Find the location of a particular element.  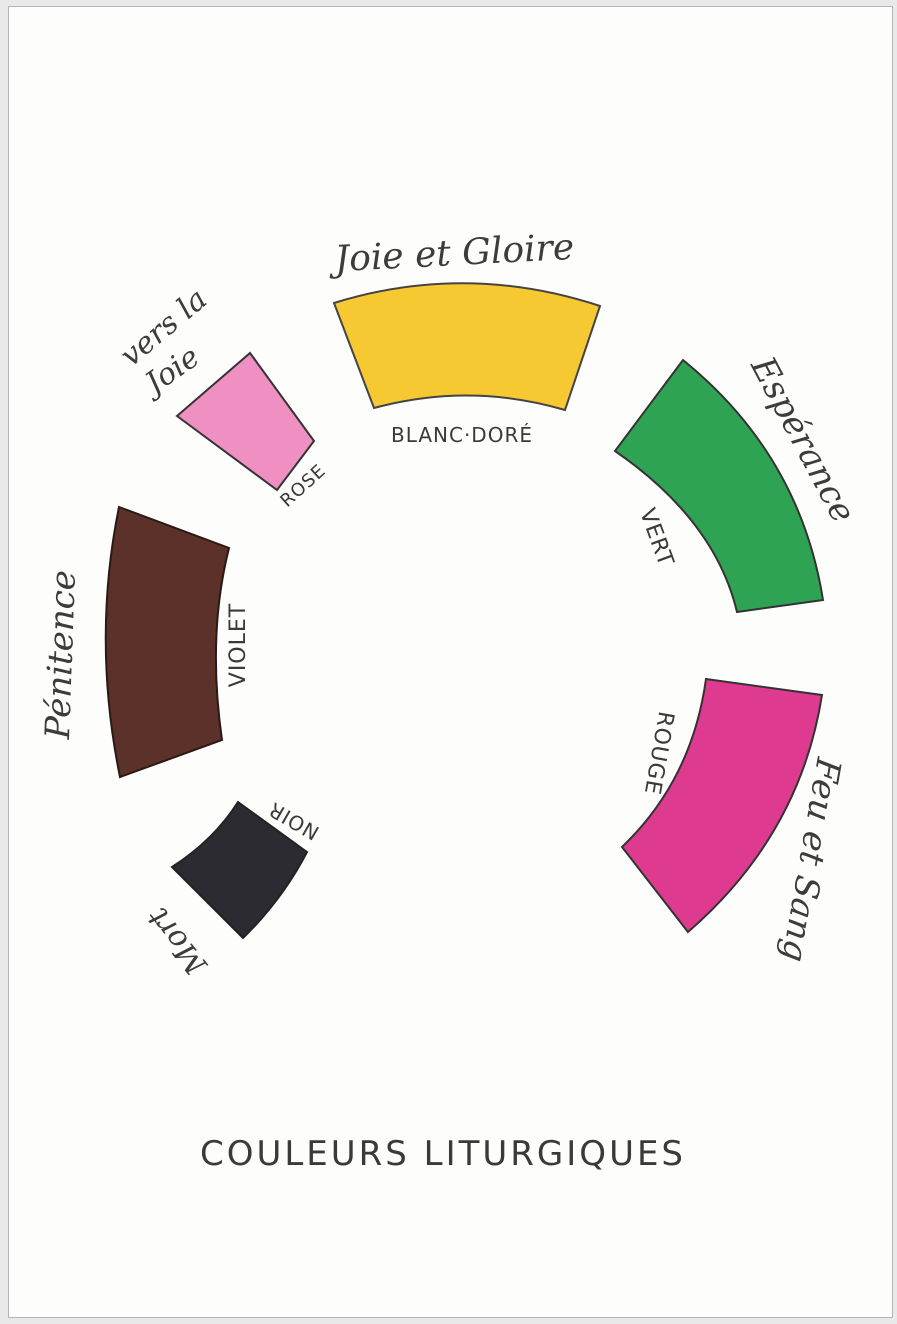

segment-rouge is located at coordinates (722, 805).